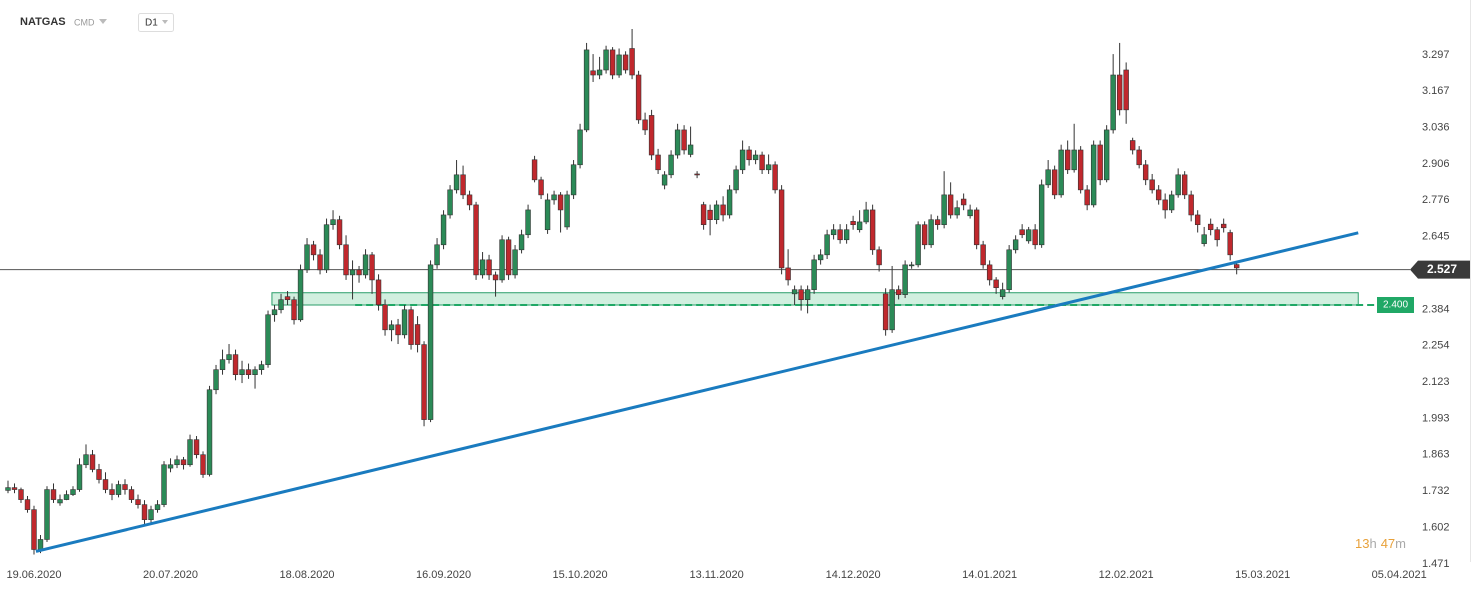 This screenshot has height=590, width=1482. I want to click on current-price-label: 2.527, so click(1442, 269).